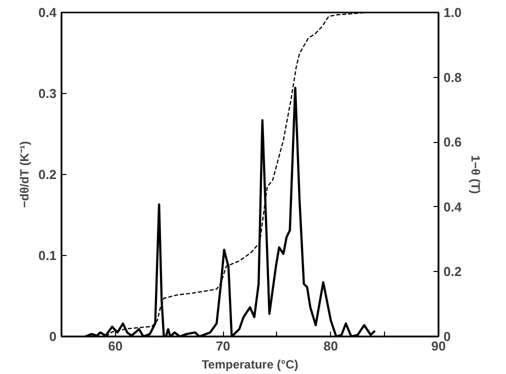  What do you see at coordinates (453, 12) in the screenshot?
I see `y2-tick-label: 1.0` at bounding box center [453, 12].